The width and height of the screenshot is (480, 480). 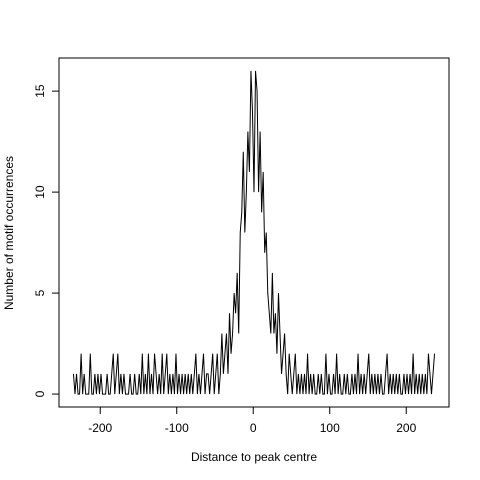 I want to click on y-axis-label: Number of motif occurrences, so click(x=9, y=233).